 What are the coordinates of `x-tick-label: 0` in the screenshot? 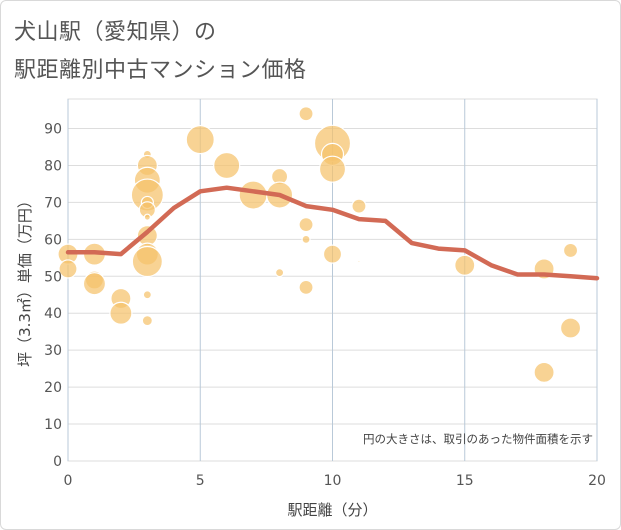 It's located at (68, 481).